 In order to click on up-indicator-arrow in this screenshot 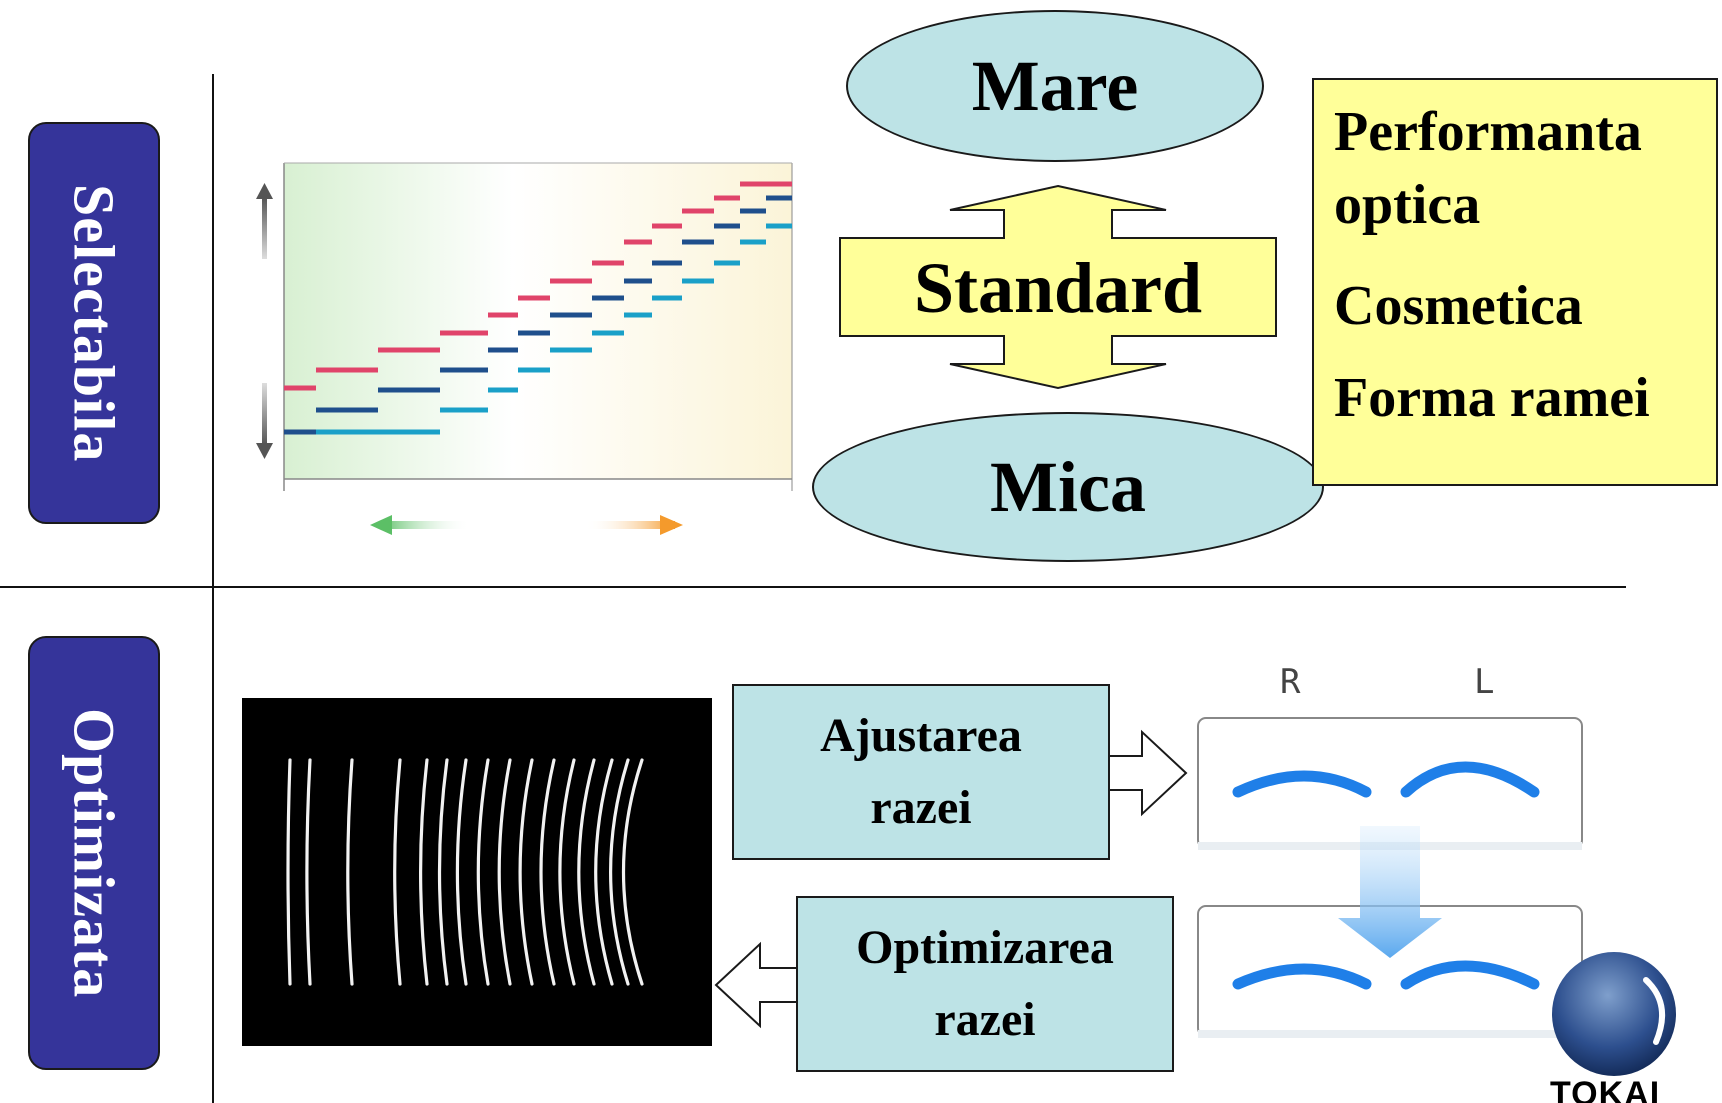, I will do `click(264, 221)`.